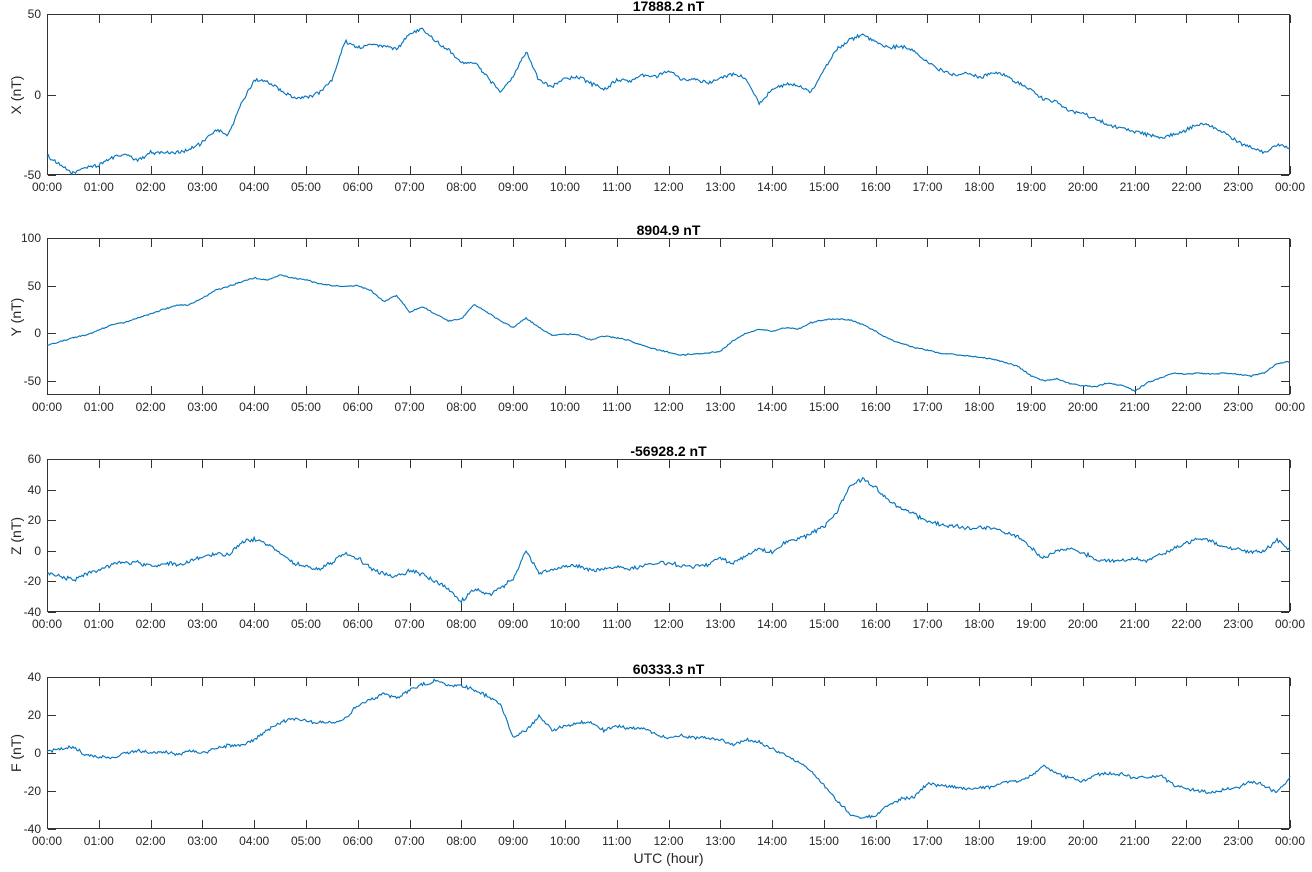 This screenshot has height=872, width=1312. Describe the element at coordinates (668, 841) in the screenshot. I see `x-tick-label: 12:00` at that location.